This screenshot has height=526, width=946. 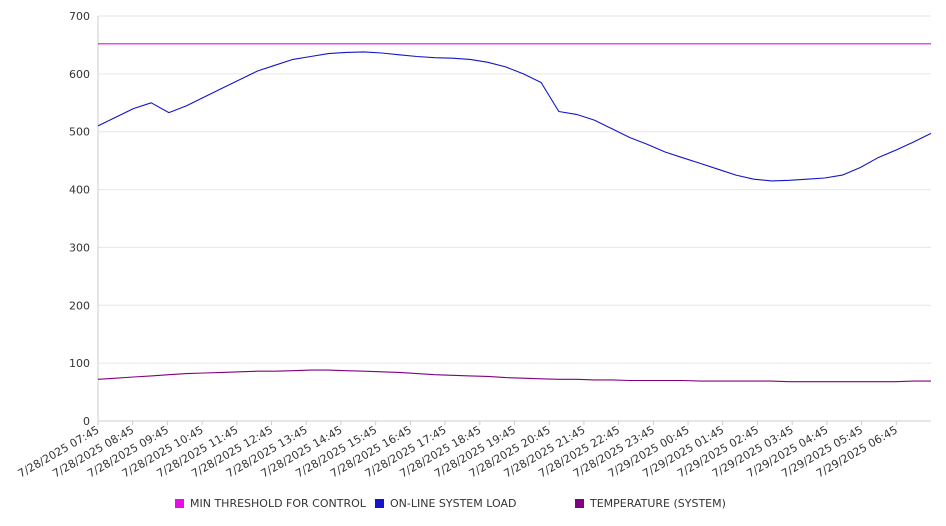 I want to click on legend-swatch-threshold, so click(x=179, y=503).